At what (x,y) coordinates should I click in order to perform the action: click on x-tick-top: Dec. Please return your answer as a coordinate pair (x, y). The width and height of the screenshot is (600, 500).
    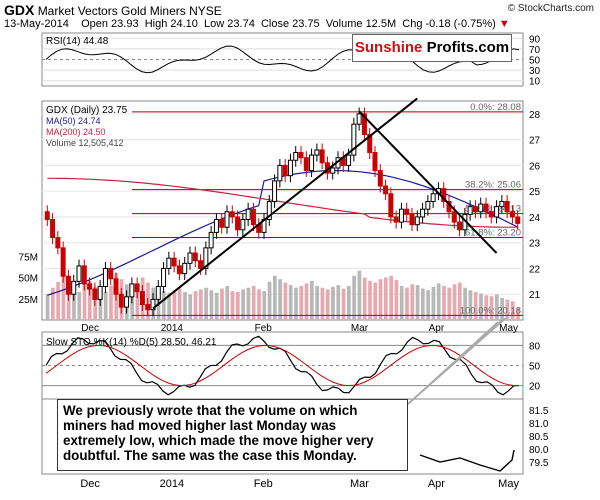
    Looking at the image, I should click on (90, 328).